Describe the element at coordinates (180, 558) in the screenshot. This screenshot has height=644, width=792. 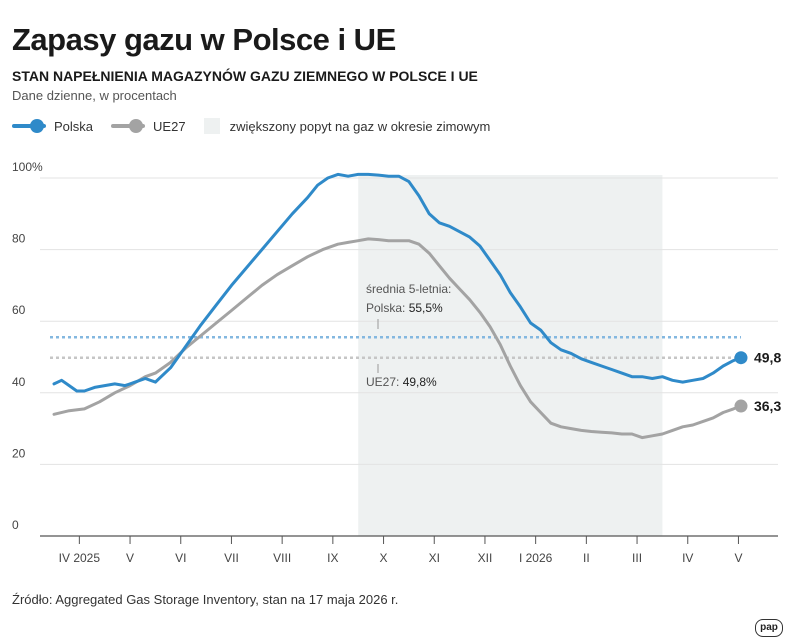
I see `x-tick-label: VI` at that location.